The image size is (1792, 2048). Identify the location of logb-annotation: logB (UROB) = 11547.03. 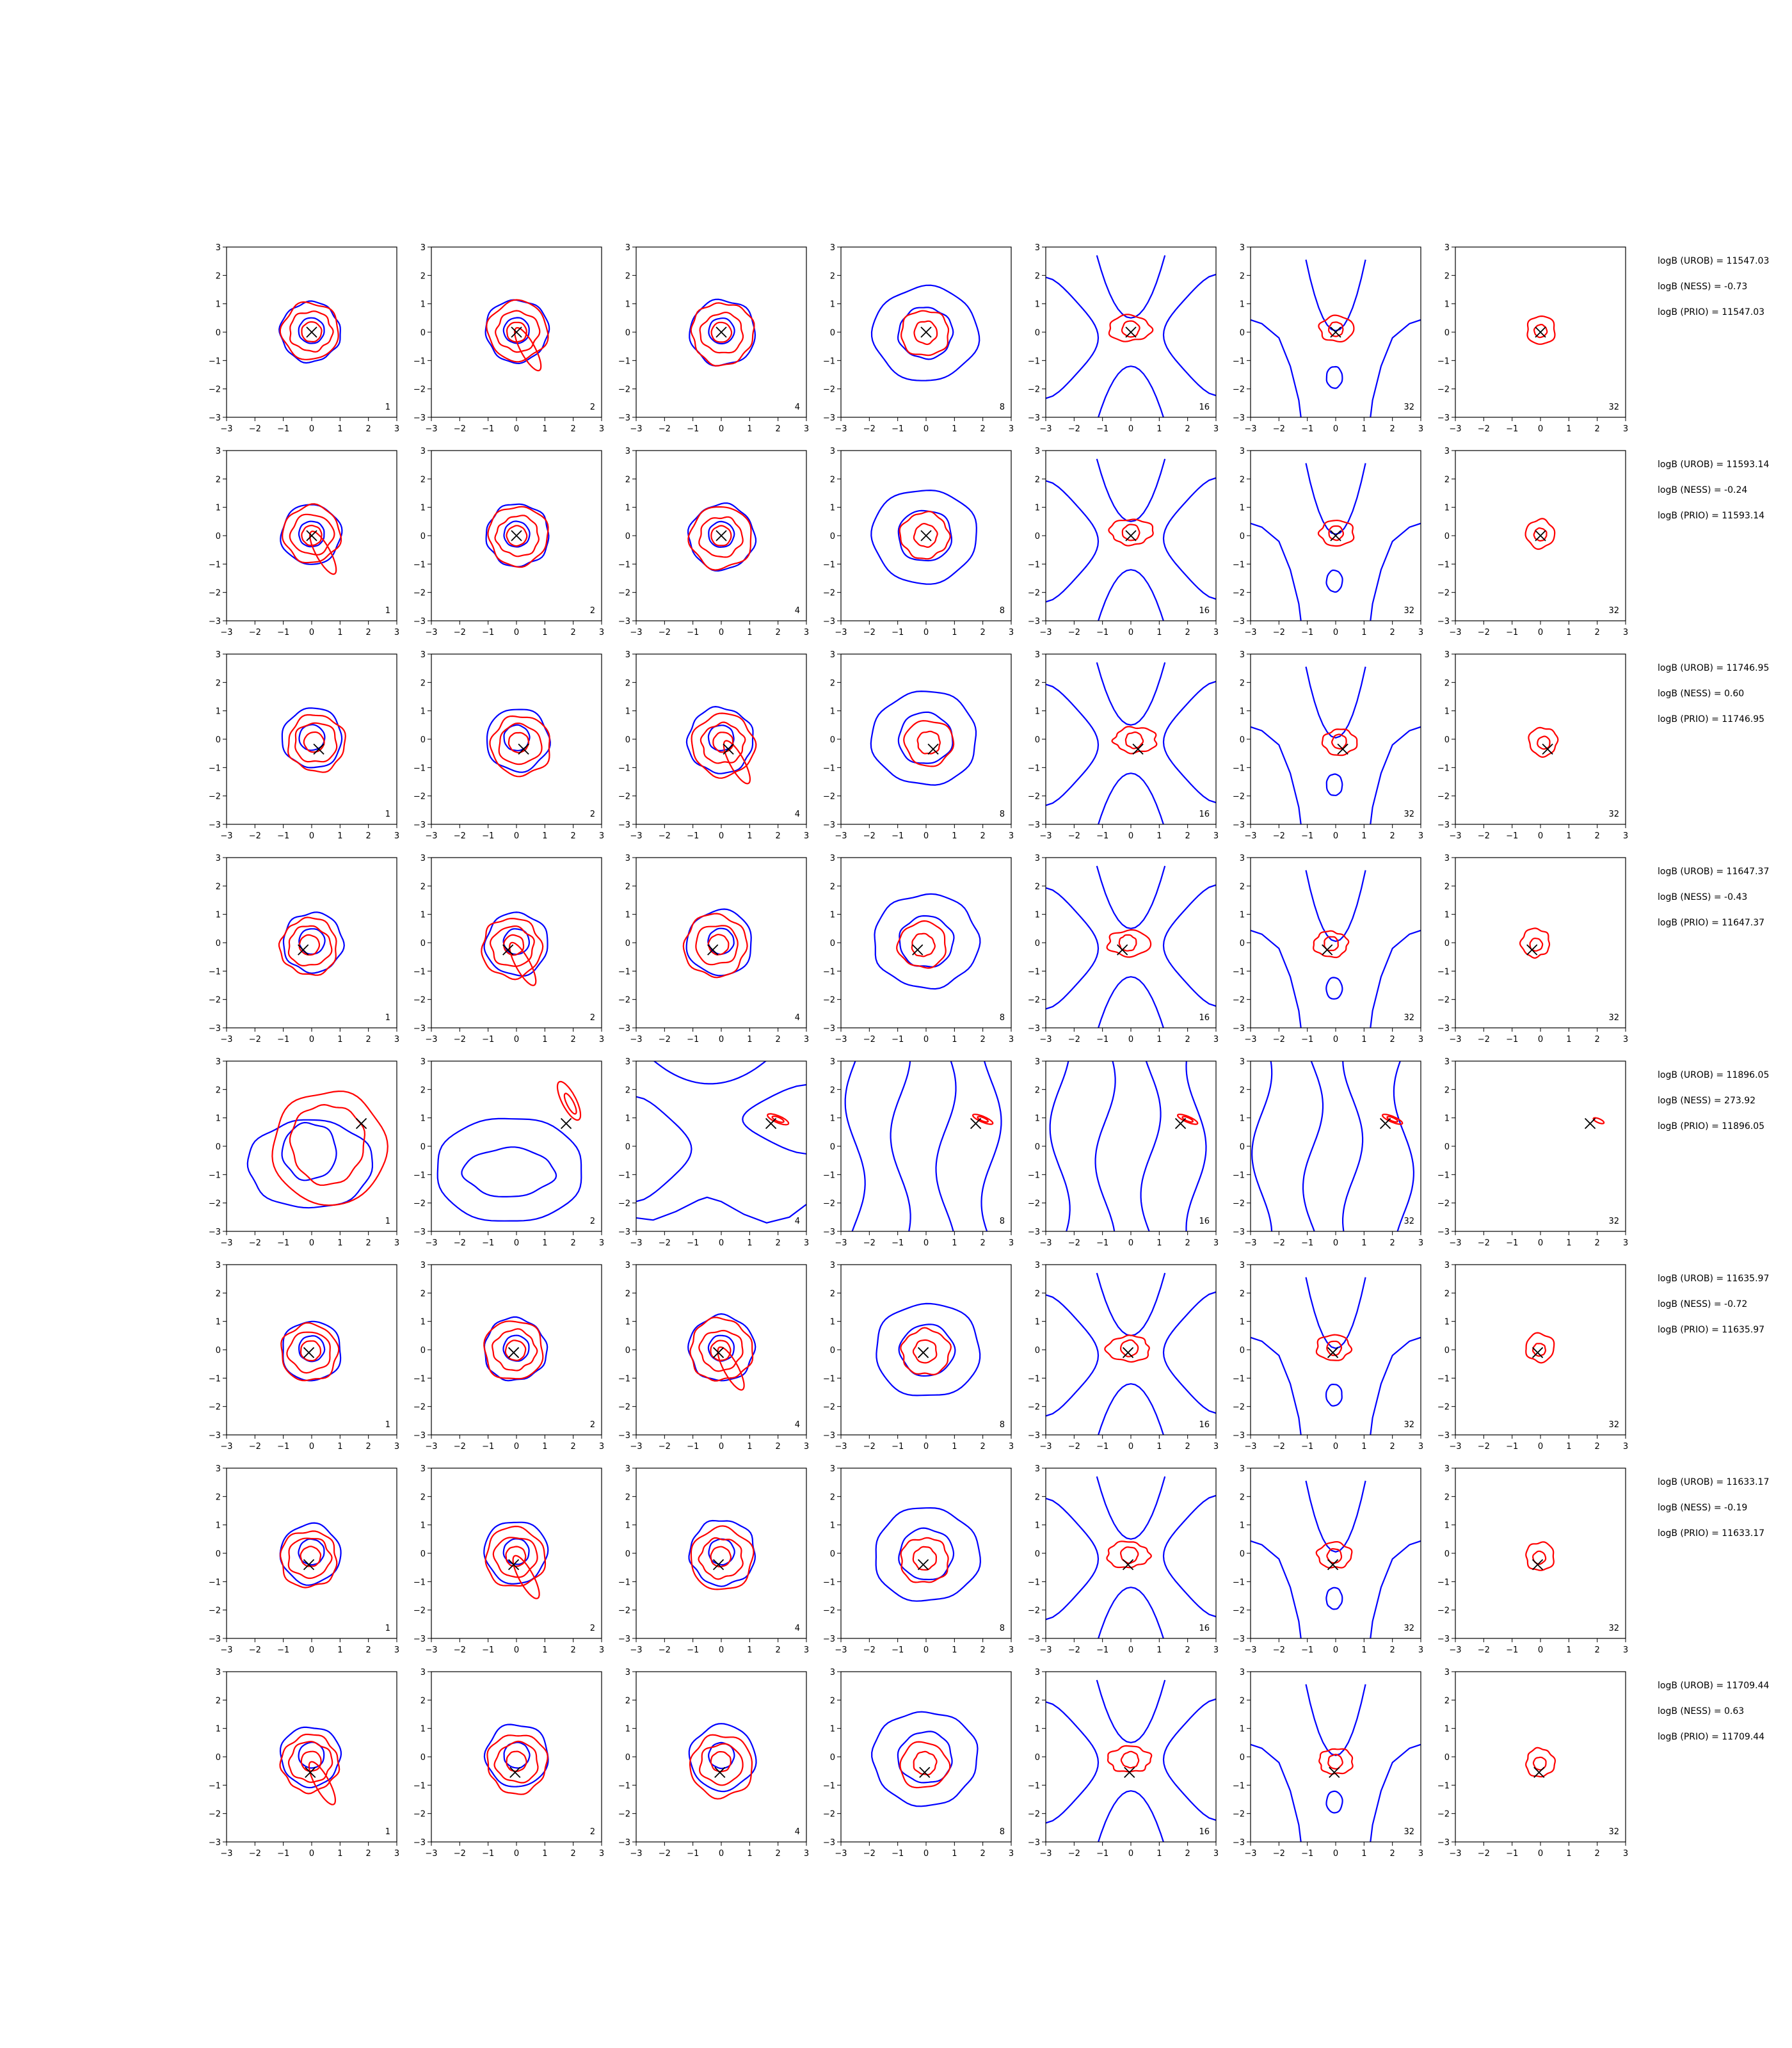
(1713, 261).